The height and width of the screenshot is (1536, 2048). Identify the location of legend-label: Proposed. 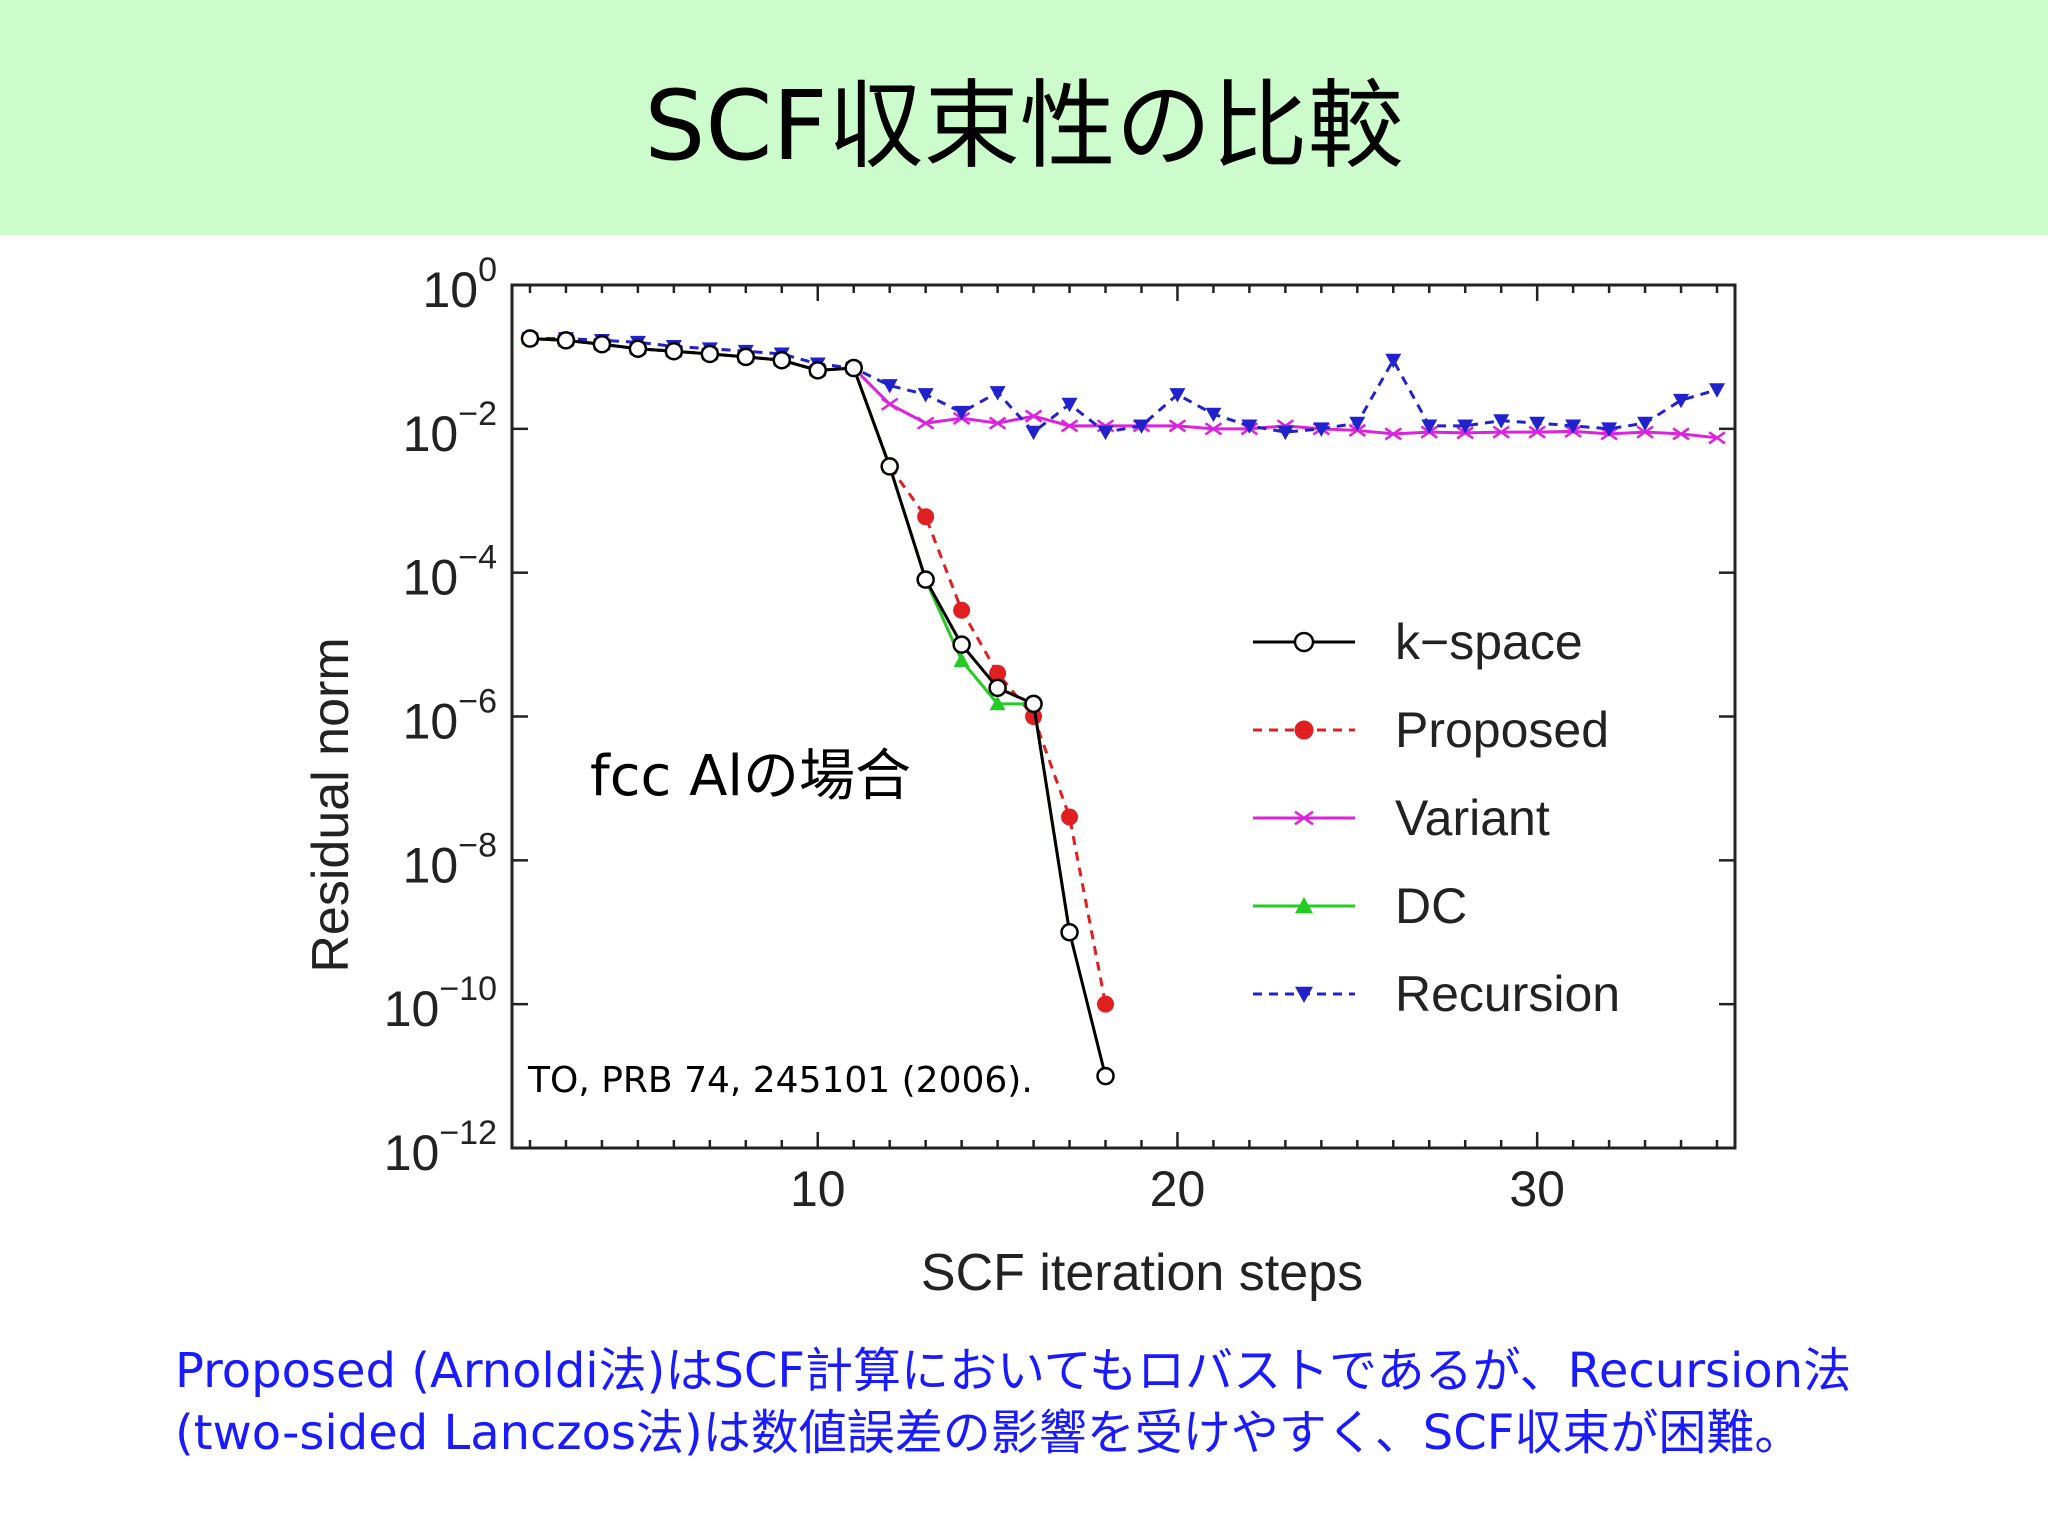
(1502, 730).